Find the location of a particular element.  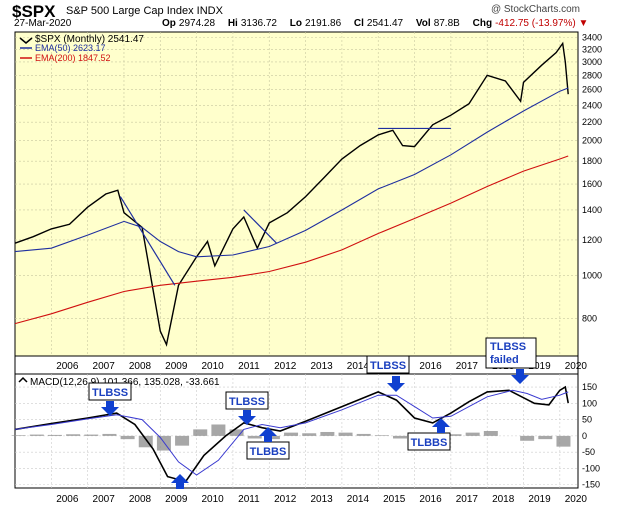

price-y-tick-label: 2600 is located at coordinates (592, 90).